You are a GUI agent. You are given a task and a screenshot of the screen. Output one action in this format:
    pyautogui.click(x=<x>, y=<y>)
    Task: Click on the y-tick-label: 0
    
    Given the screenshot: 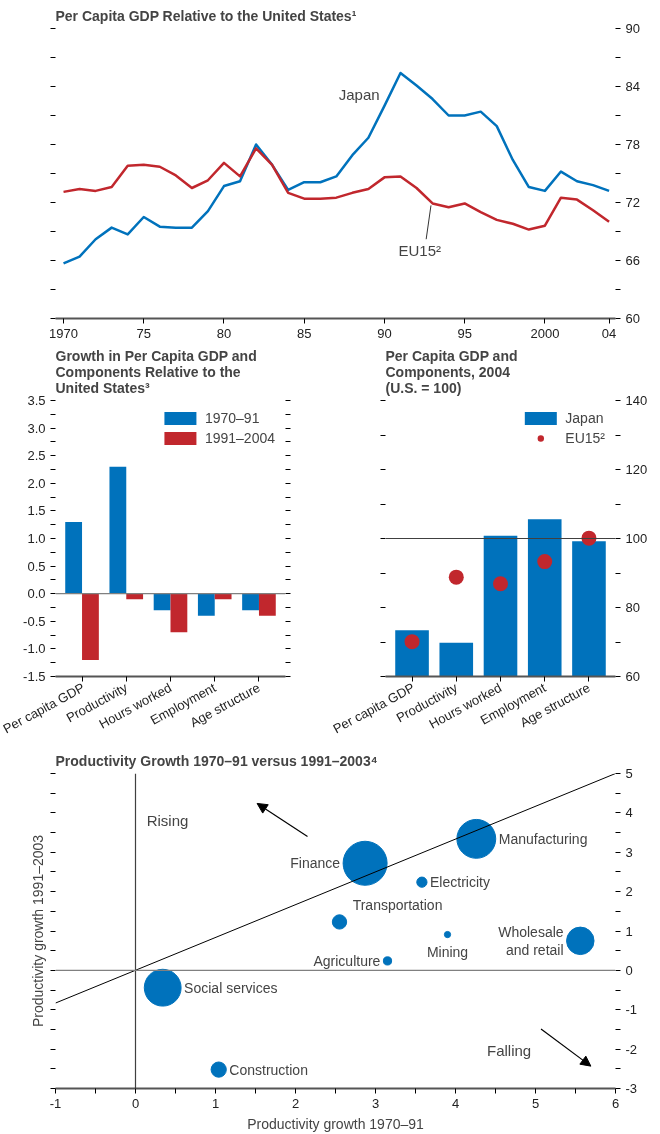 What is the action you would take?
    pyautogui.click(x=629, y=970)
    